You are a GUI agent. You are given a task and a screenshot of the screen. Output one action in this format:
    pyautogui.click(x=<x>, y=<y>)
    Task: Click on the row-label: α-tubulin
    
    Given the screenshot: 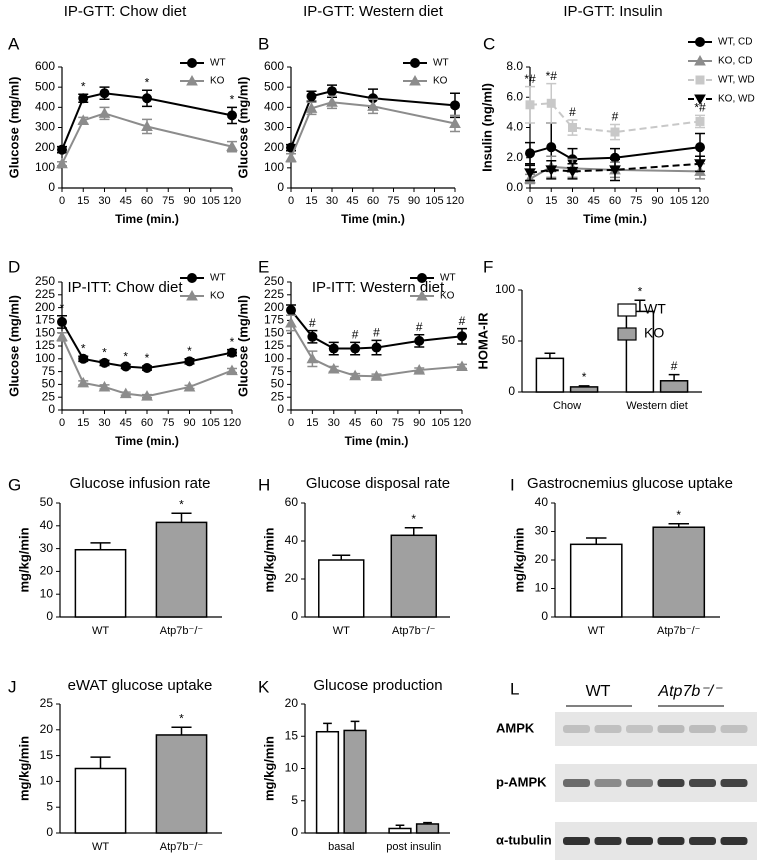 What is the action you would take?
    pyautogui.click(x=524, y=839)
    